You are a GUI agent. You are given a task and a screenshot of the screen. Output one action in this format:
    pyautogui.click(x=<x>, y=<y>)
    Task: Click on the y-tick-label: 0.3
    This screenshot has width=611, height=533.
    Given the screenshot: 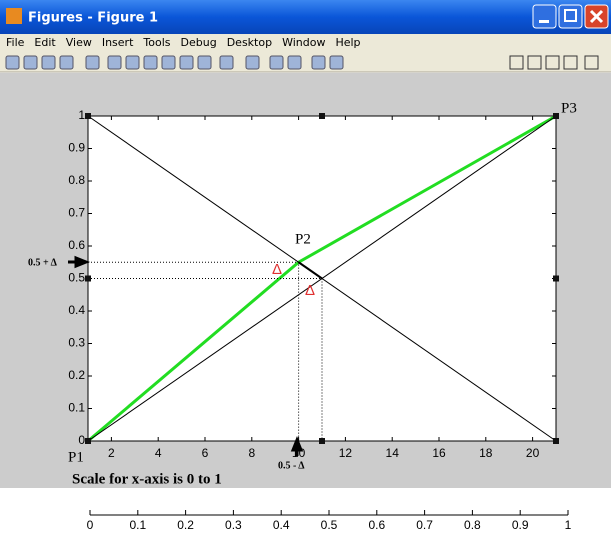 What is the action you would take?
    pyautogui.click(x=76, y=343)
    